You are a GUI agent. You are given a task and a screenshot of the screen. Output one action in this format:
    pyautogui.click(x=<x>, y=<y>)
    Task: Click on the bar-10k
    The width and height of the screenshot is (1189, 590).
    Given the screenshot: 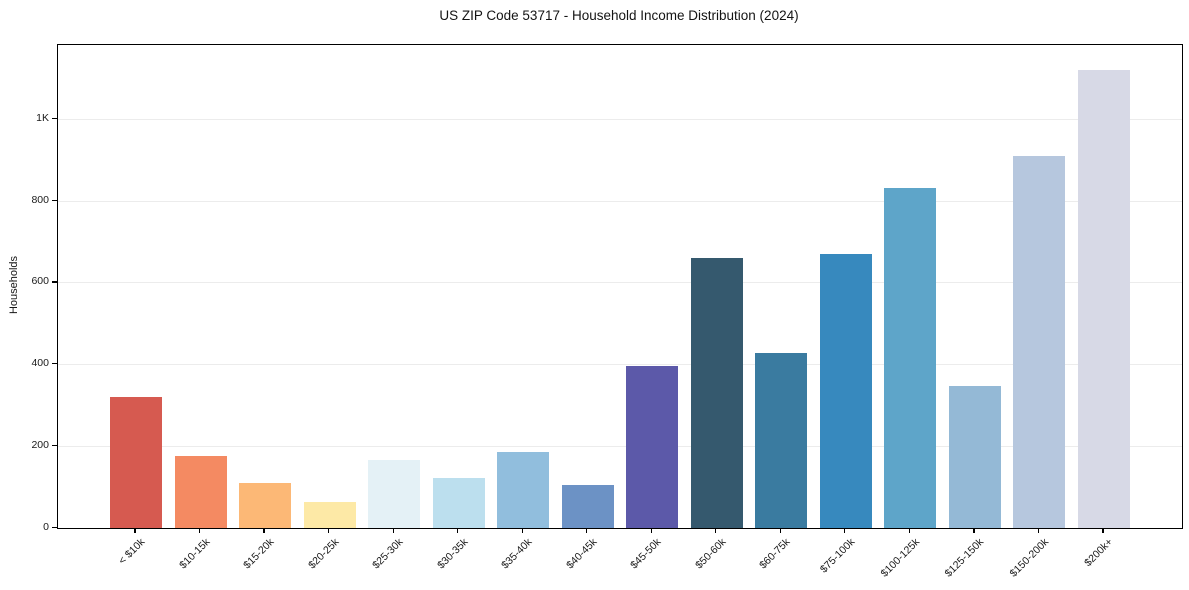 What is the action you would take?
    pyautogui.click(x=136, y=462)
    